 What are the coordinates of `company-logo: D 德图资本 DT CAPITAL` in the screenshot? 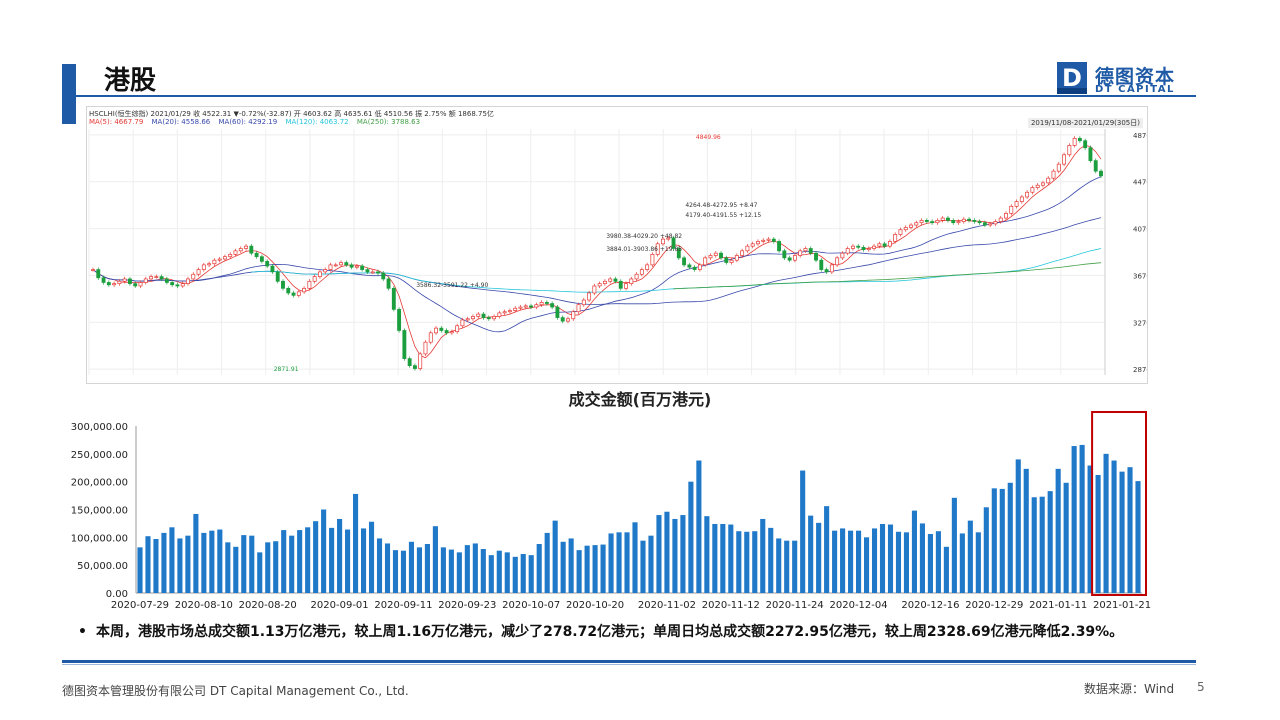 It's located at (1119, 79).